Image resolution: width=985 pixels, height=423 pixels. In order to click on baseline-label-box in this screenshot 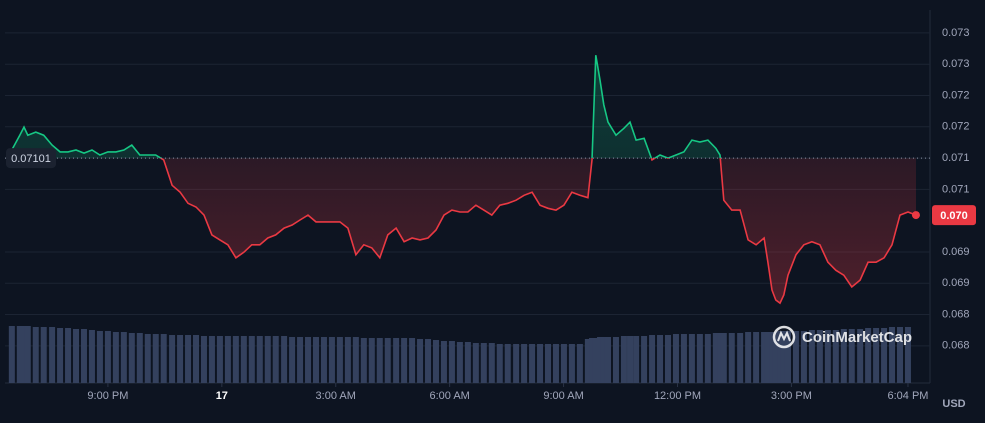, I will do `click(31, 158)`.